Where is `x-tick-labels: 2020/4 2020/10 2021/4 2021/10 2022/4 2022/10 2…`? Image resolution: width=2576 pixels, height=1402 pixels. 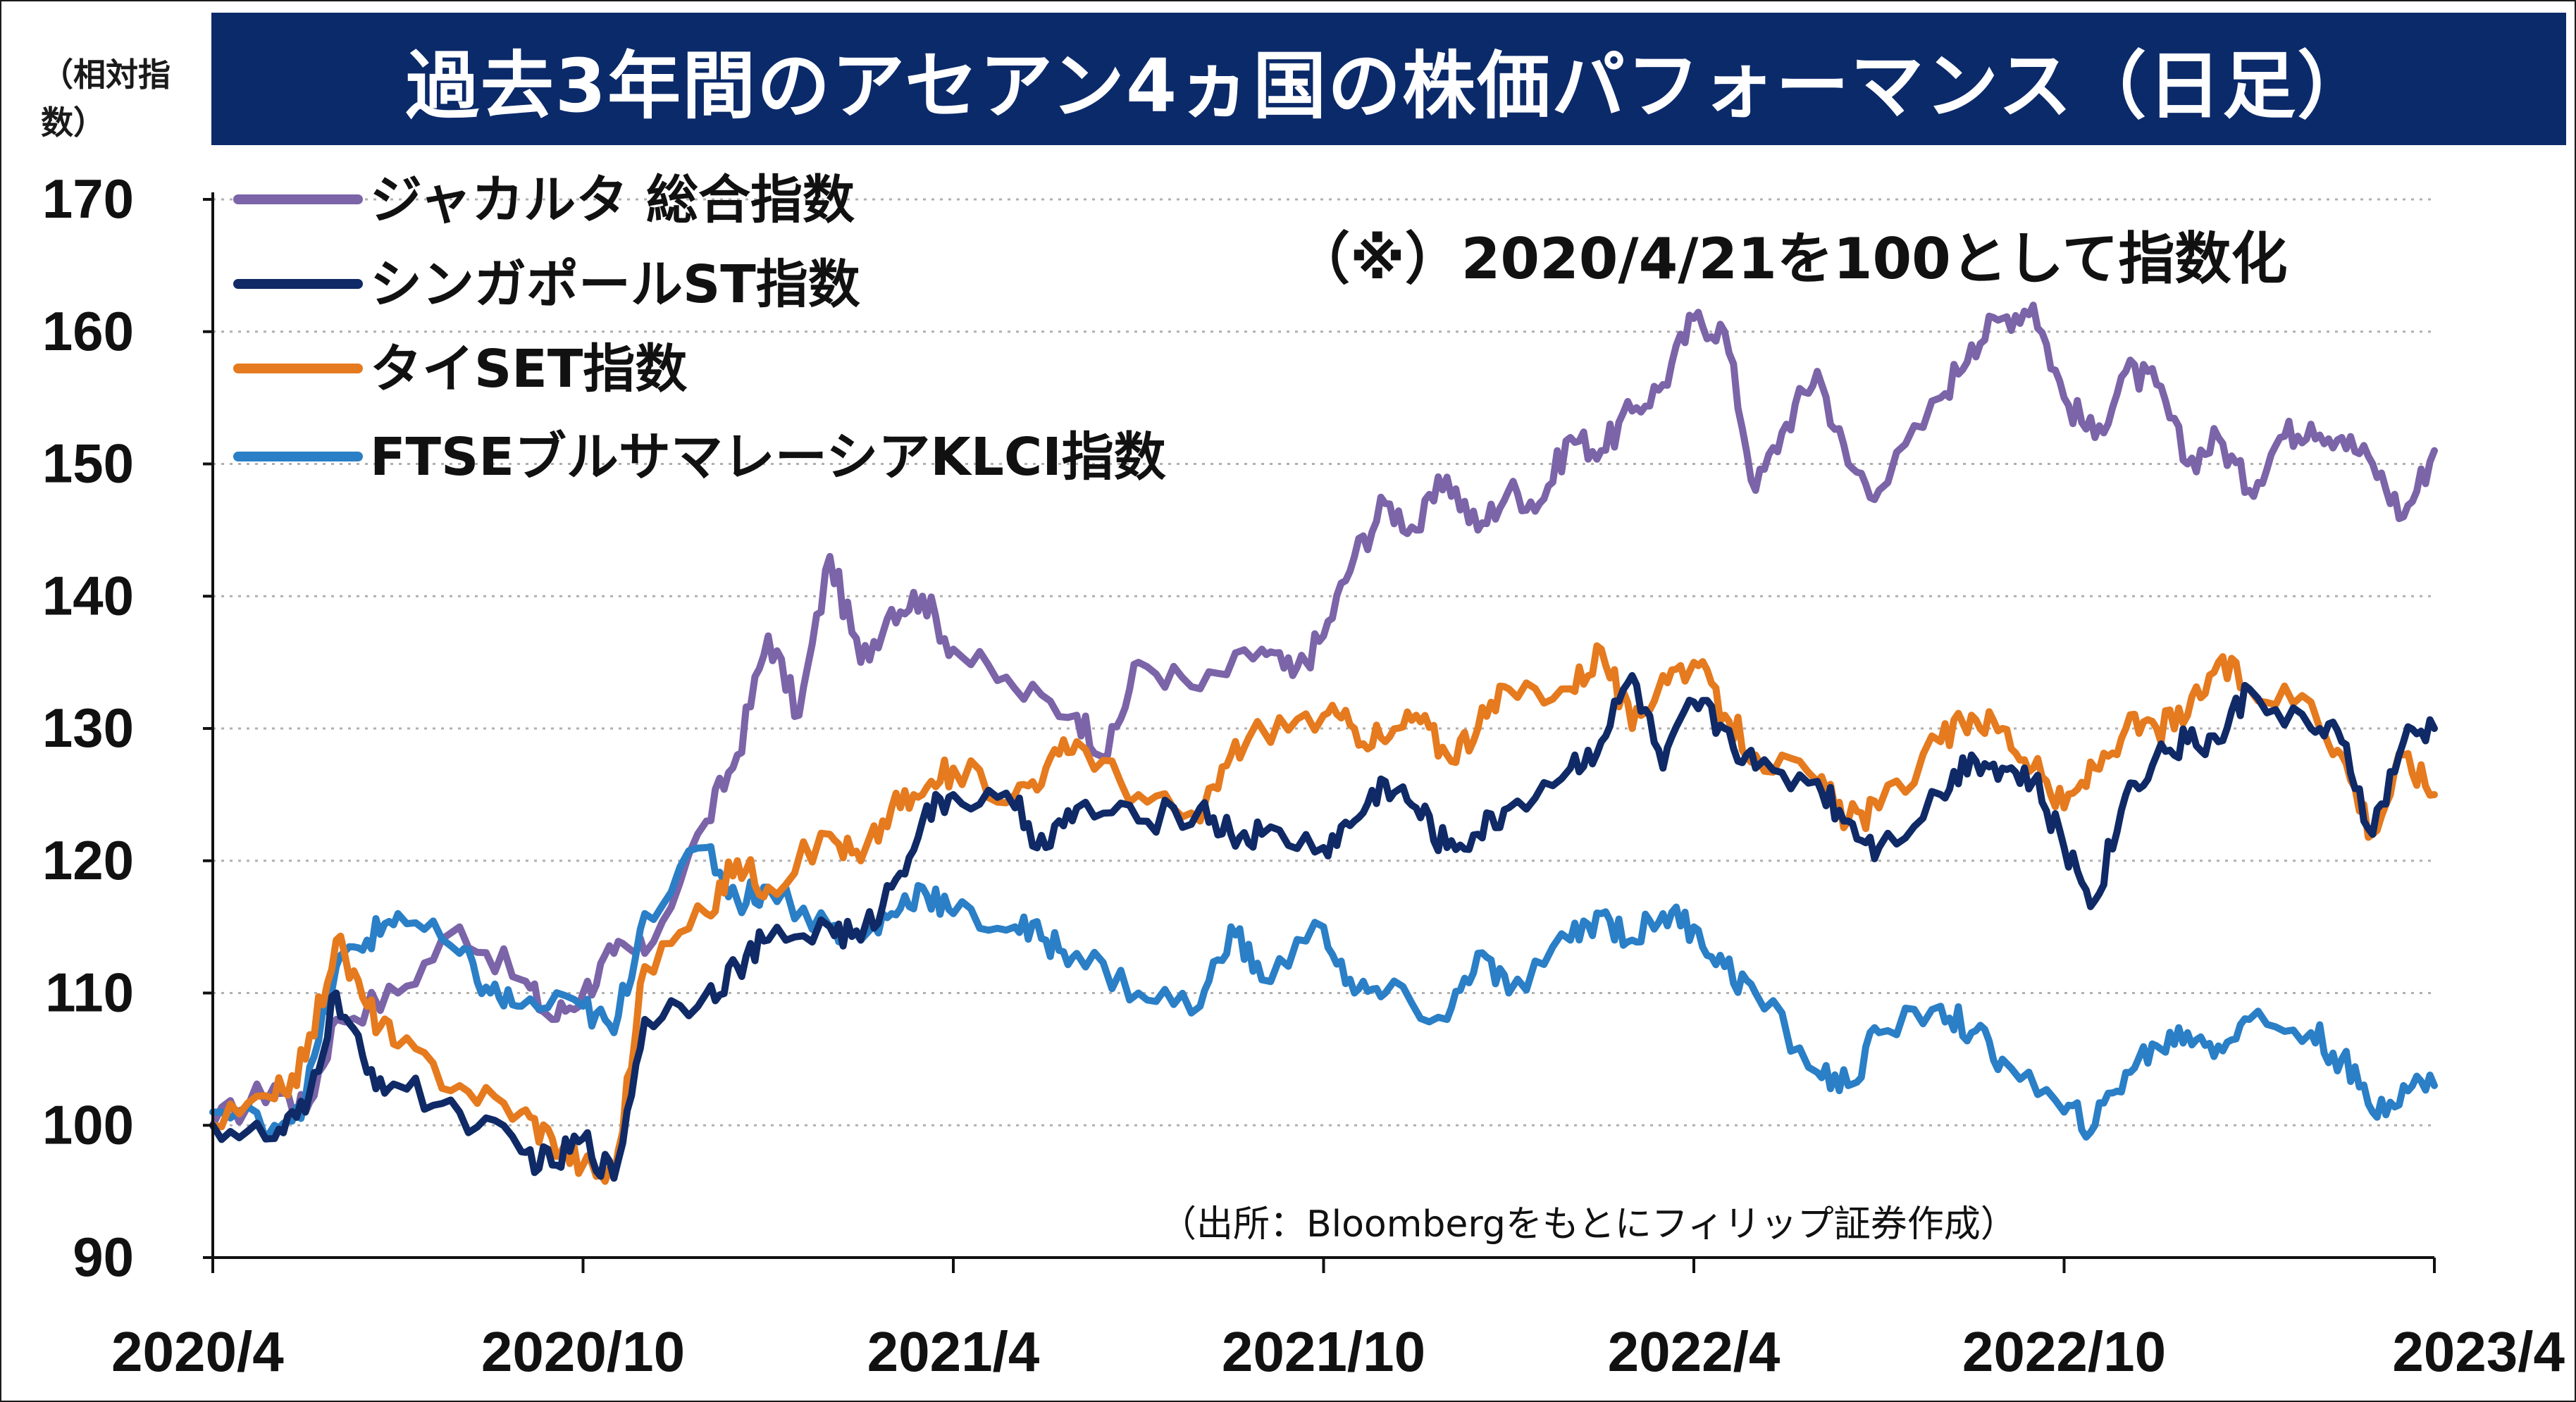 x-tick-labels: 2020/4 2020/10 2021/4 2021/10 2022/4 2022/10 2… is located at coordinates (1338, 1351).